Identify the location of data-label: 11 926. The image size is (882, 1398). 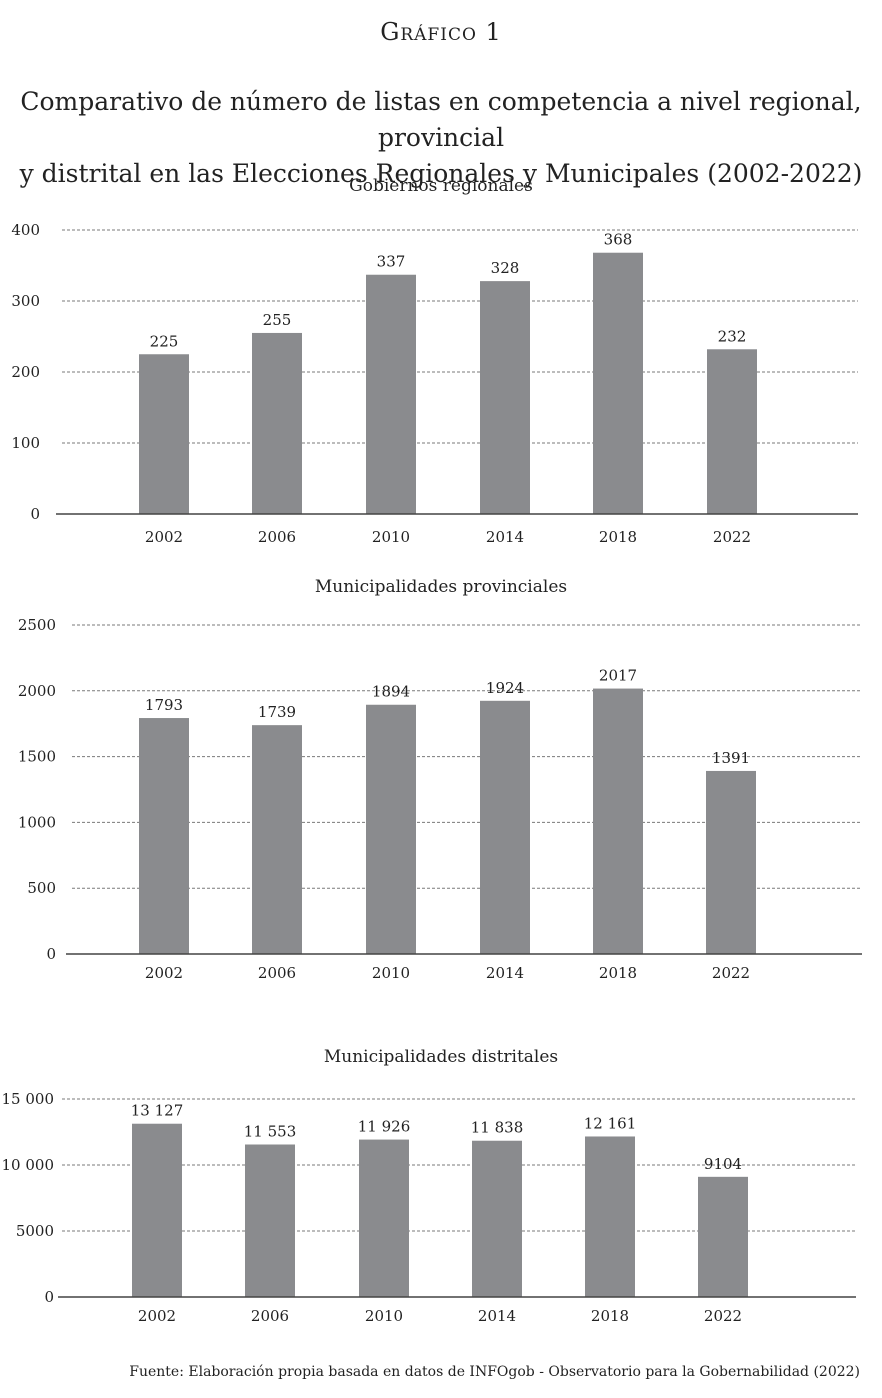
(384, 1127).